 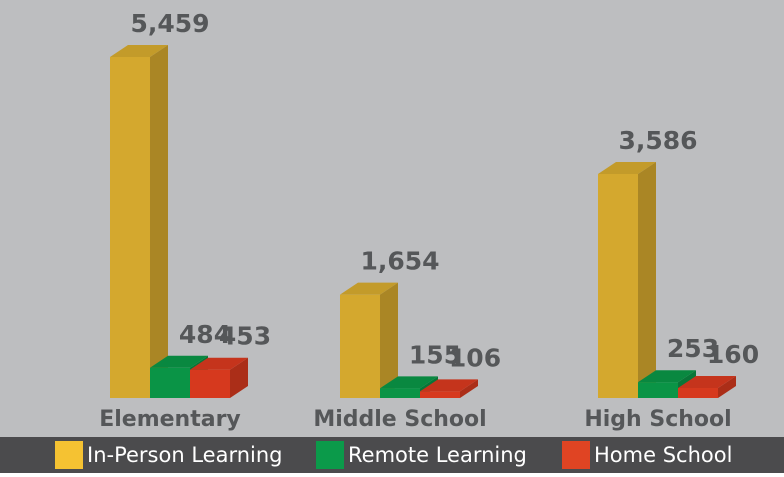 I want to click on x-tick-label: High School, so click(x=657, y=419).